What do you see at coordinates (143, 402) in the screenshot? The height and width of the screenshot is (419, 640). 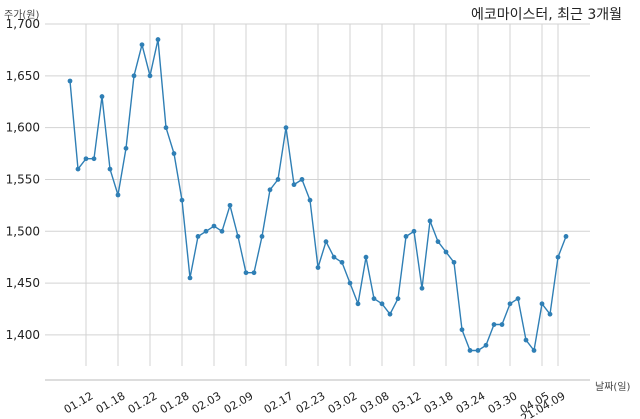 I see `x-tick-label: 01.22` at bounding box center [143, 402].